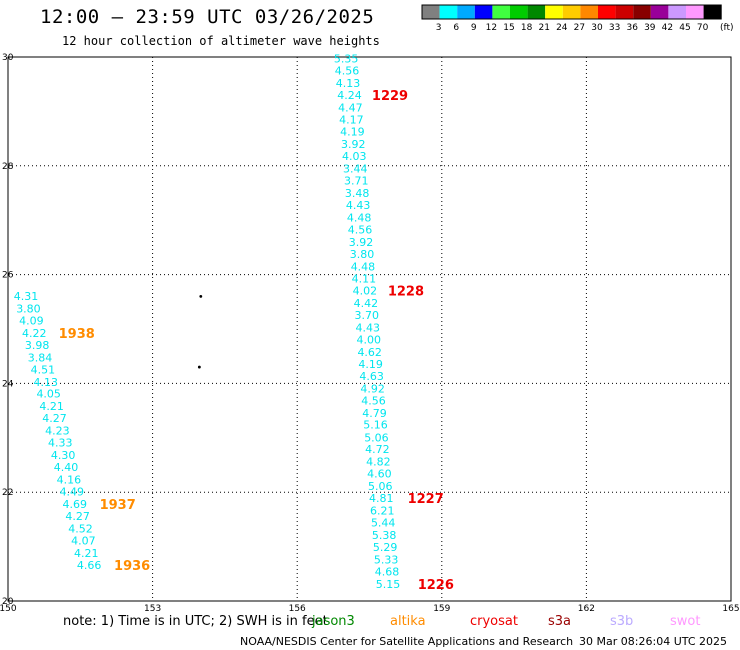  Describe the element at coordinates (40, 357) in the screenshot. I see `wave-height-value: 3.84` at that location.